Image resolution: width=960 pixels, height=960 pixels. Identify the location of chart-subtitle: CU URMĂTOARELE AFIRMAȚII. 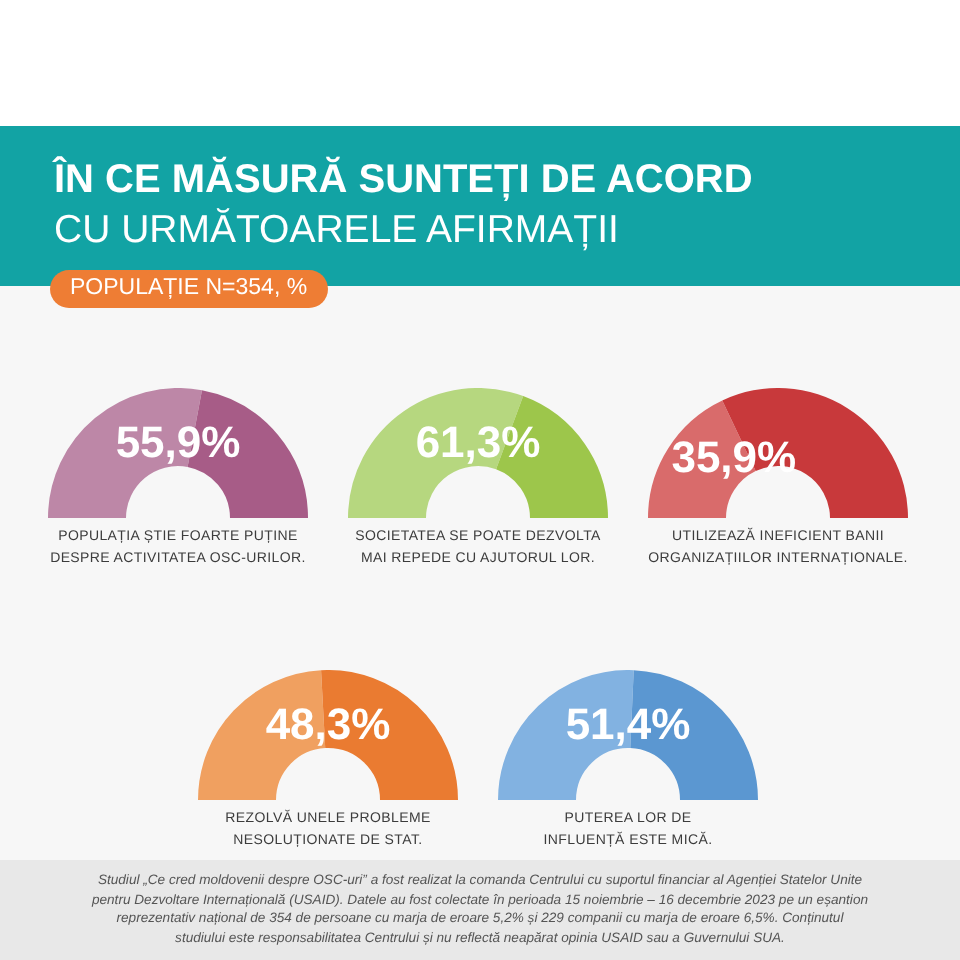
(336, 230).